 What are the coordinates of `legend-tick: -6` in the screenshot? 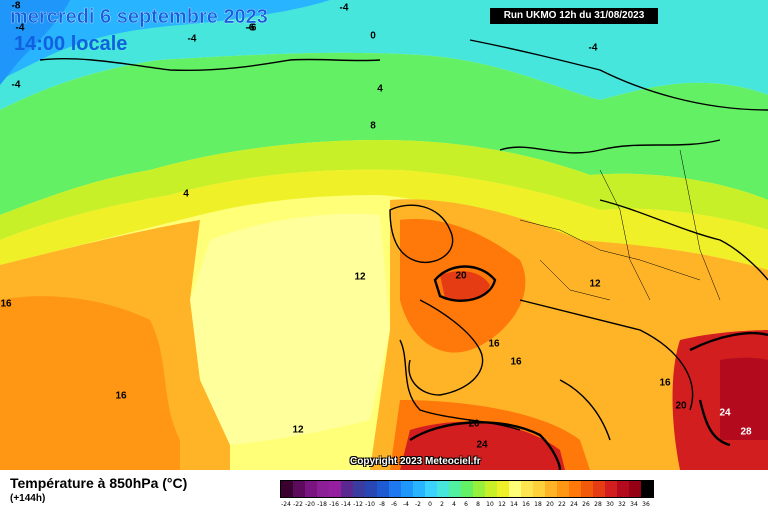 It's located at (394, 504).